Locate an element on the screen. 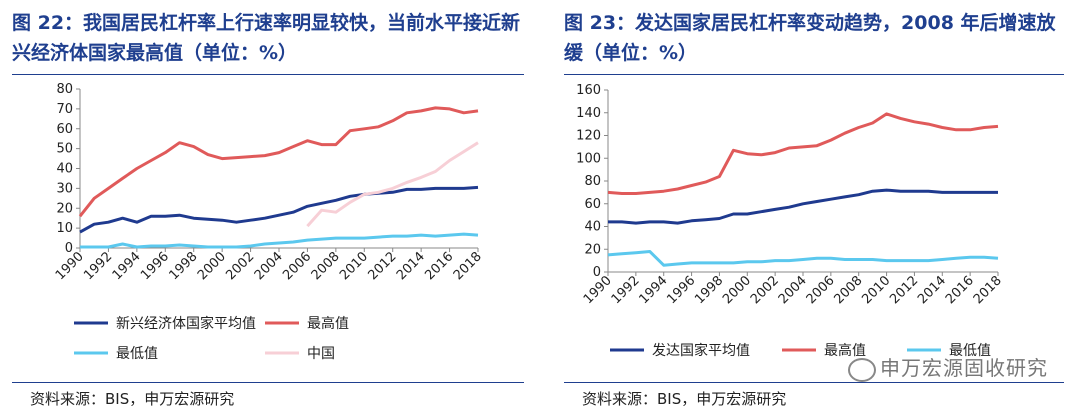  wechat-icon is located at coordinates (862, 369).